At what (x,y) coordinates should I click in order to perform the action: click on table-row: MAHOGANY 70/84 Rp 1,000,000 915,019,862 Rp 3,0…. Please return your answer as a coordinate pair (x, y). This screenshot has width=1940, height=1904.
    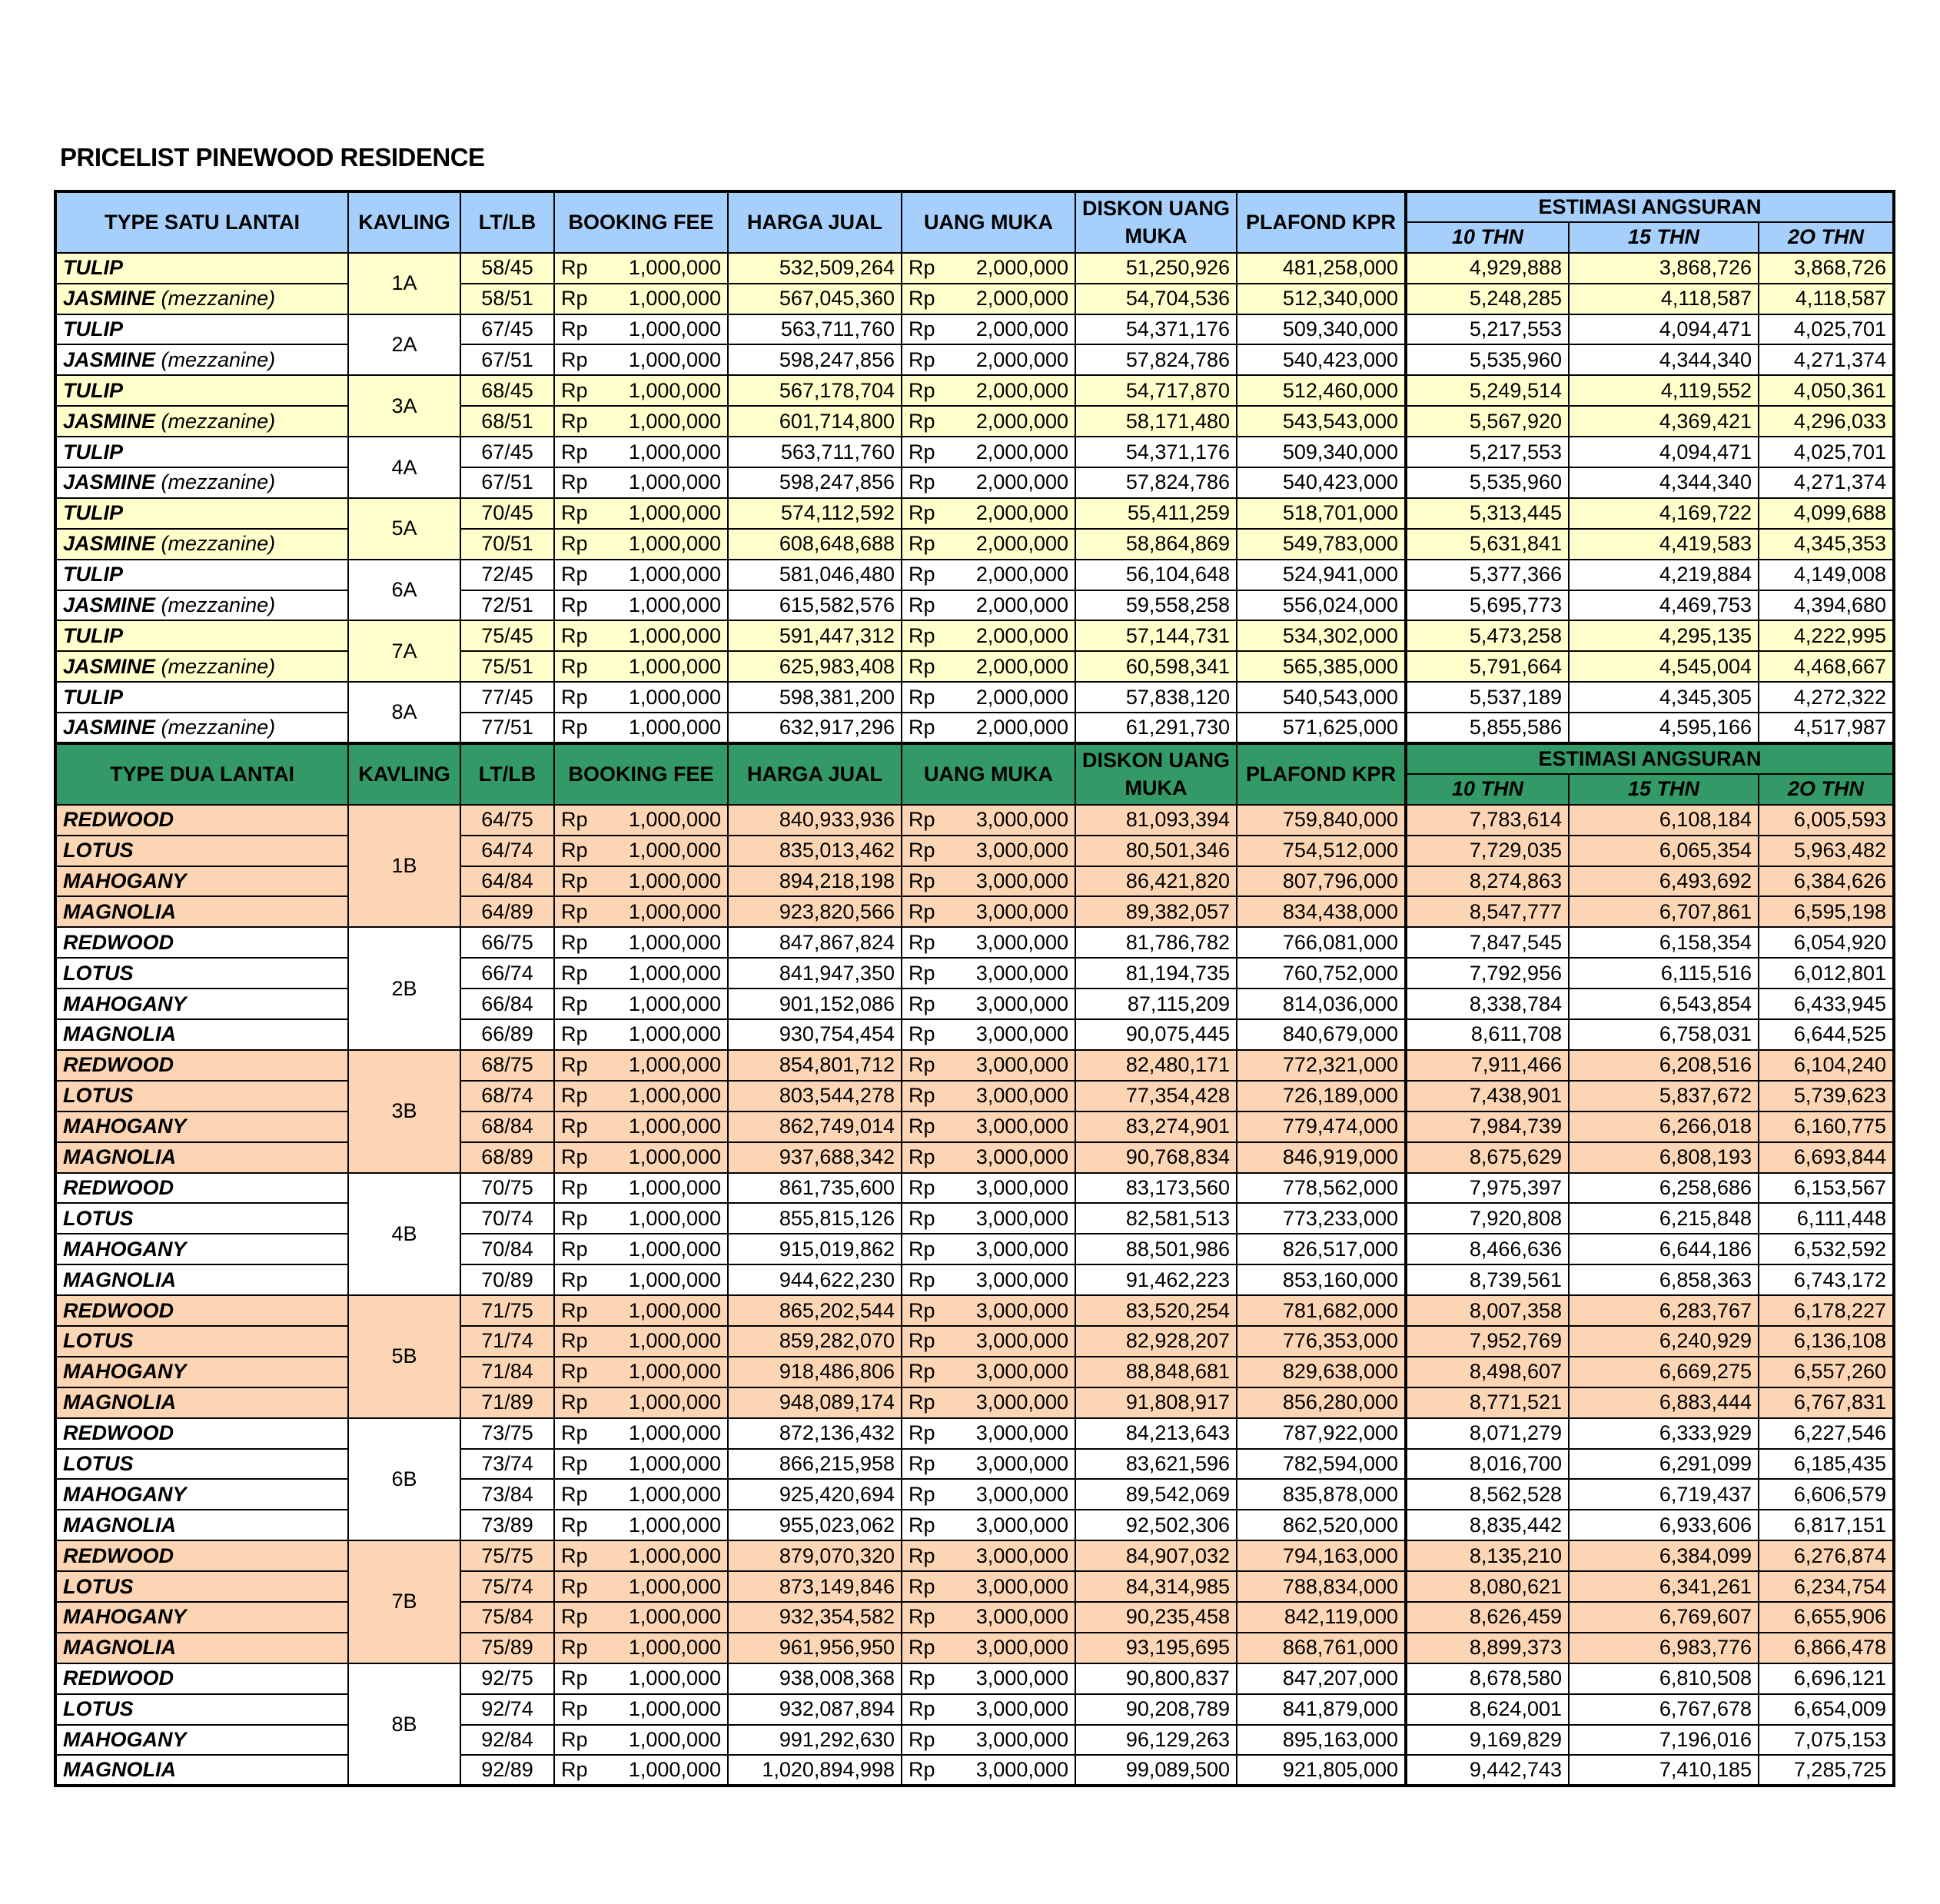
    Looking at the image, I should click on (975, 1249).